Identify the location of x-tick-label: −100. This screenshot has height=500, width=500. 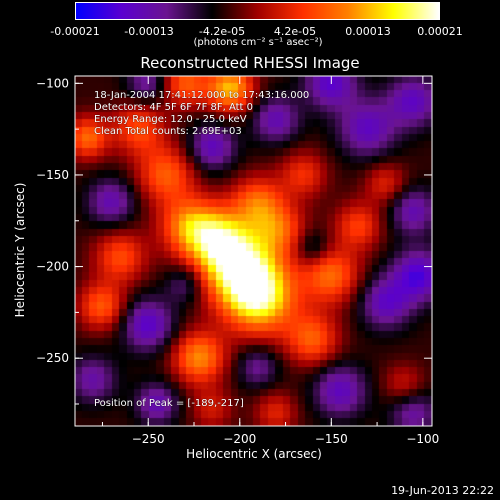
(422, 439).